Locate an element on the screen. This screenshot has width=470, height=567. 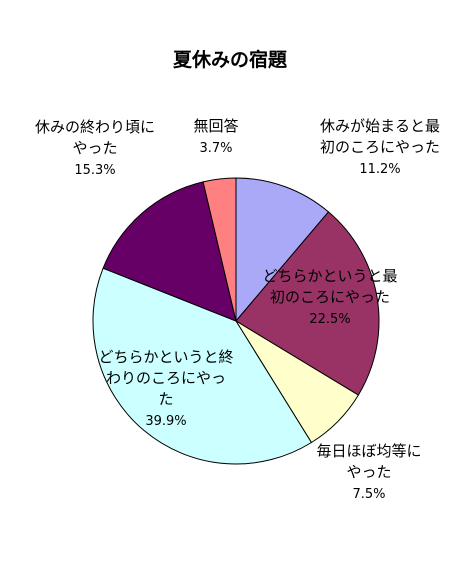
slice-label-text: わりのころにやっ is located at coordinates (166, 378).